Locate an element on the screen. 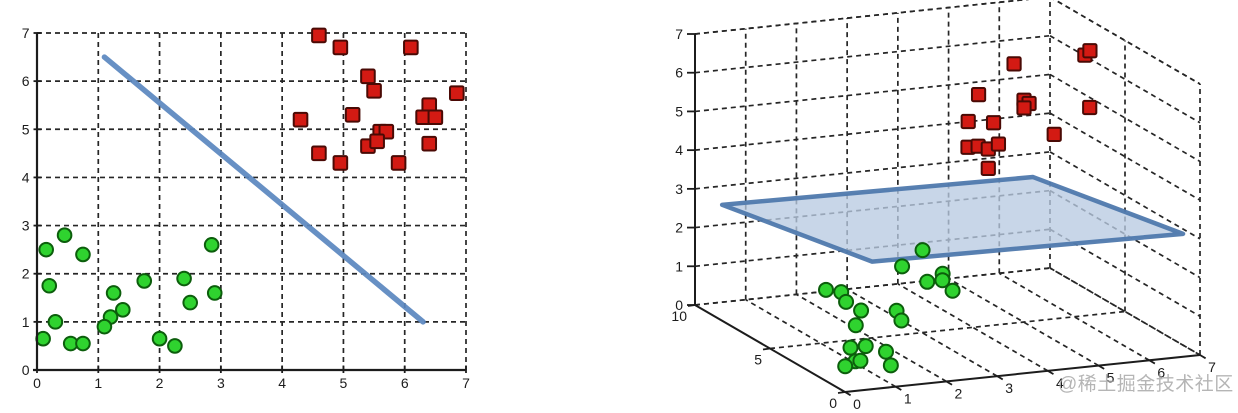 Image resolution: width=1238 pixels, height=413 pixels. watermark: @稀土掘金技术社区 is located at coordinates (1146, 384).